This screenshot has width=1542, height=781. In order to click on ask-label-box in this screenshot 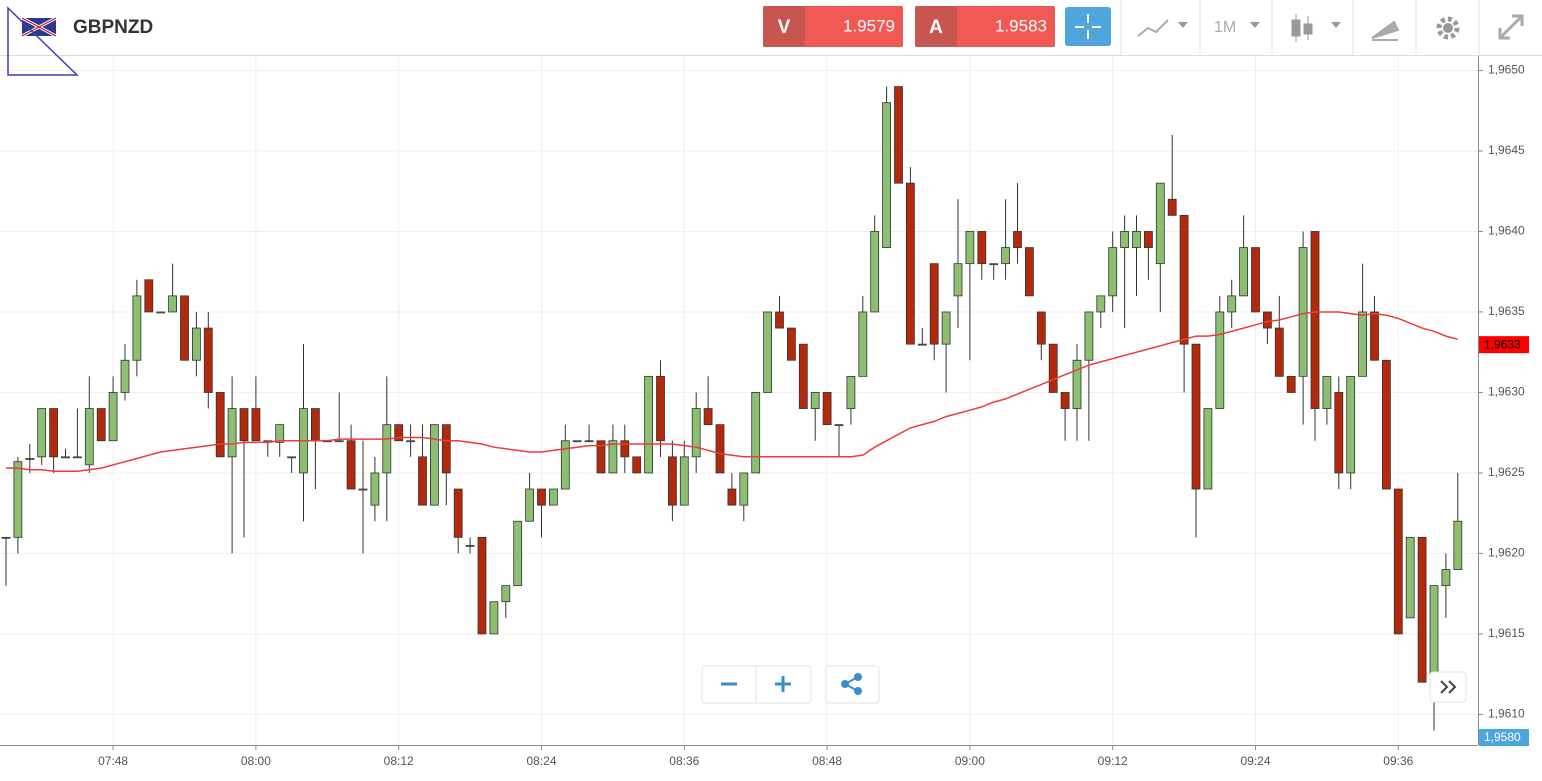, I will do `click(936, 26)`.